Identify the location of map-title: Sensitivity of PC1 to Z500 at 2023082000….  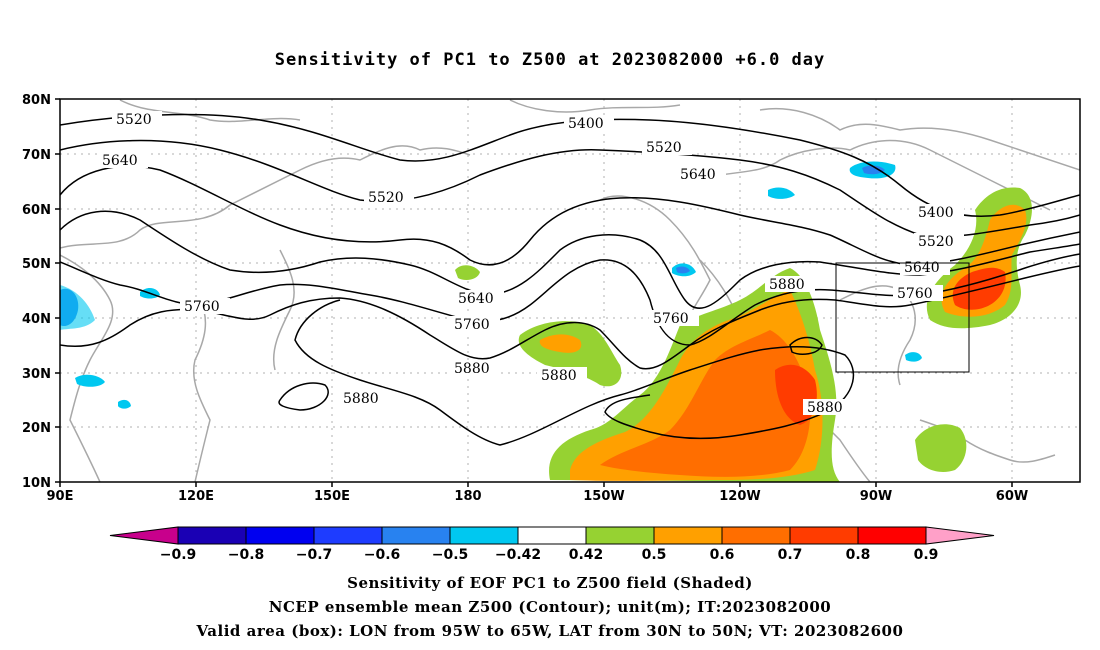
(550, 60).